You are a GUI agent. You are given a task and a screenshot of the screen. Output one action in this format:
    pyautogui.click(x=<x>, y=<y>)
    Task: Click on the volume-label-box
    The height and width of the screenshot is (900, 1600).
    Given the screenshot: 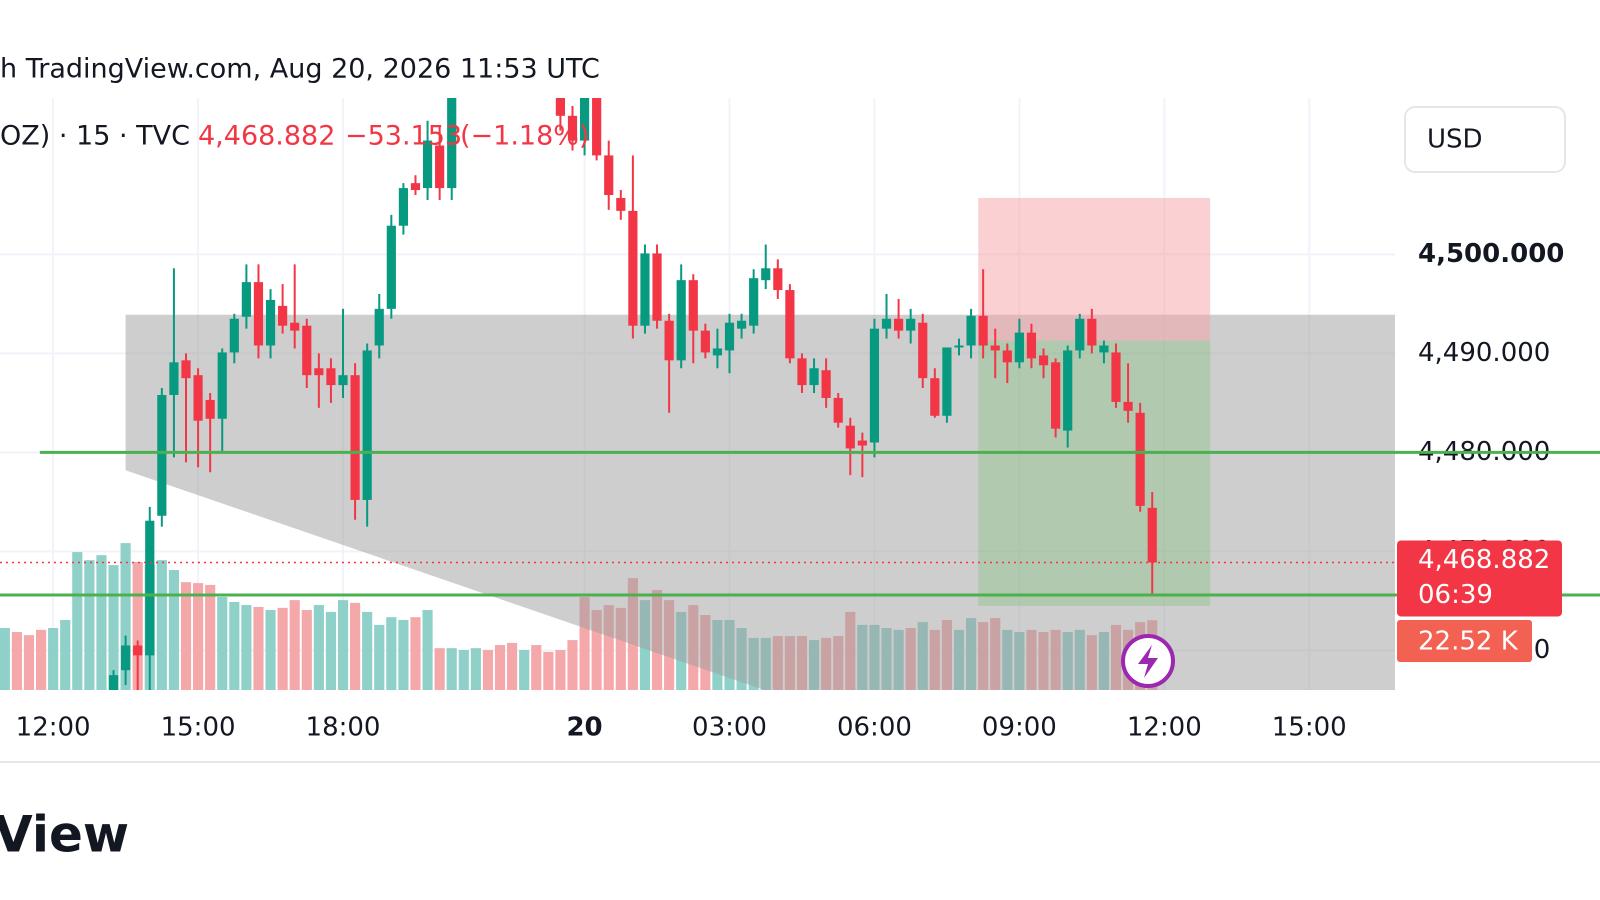 What is the action you would take?
    pyautogui.click(x=1464, y=641)
    